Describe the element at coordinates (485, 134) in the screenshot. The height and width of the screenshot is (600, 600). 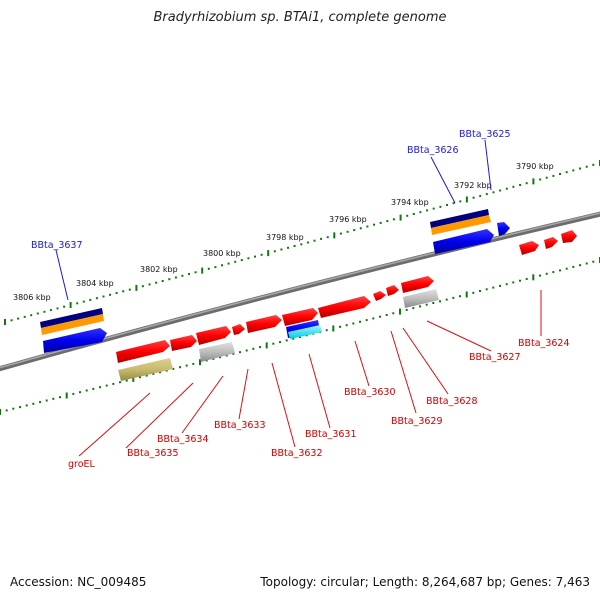
I see `gene-label-bbta-3625: BBta_3625` at that location.